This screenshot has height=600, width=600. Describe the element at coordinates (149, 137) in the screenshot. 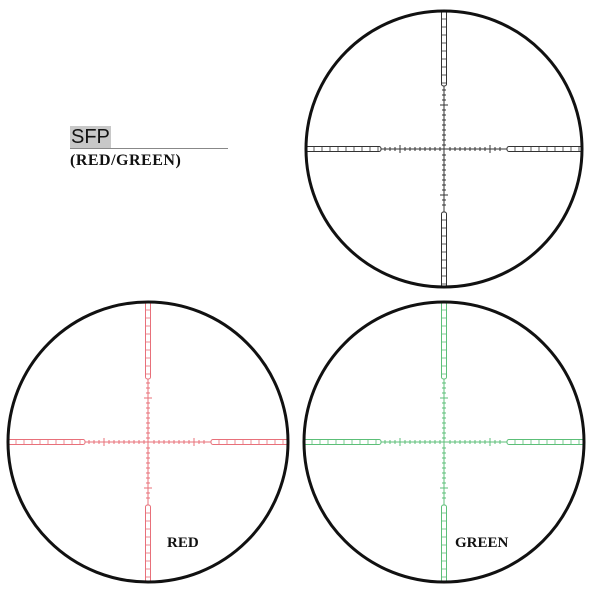

I see `title: SFP` at that location.